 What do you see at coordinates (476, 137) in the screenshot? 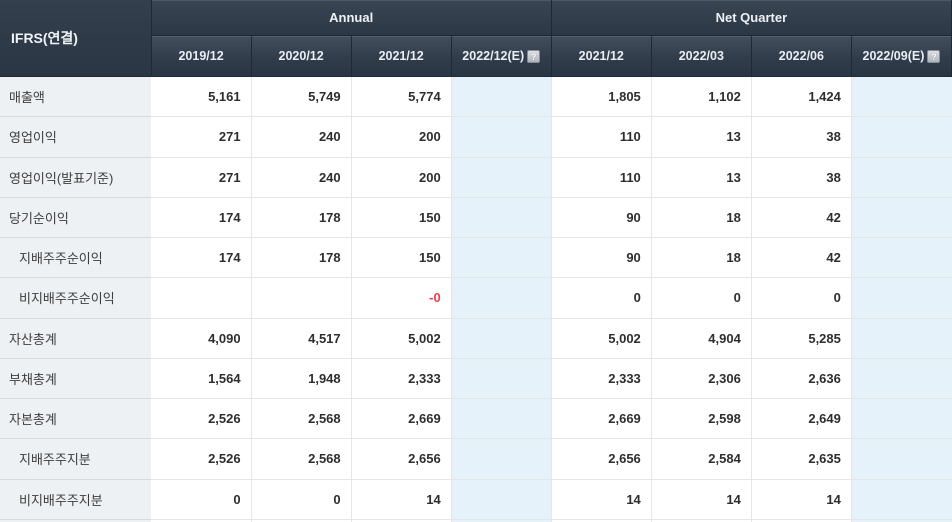
I see `table-row: 영업이익 271 240 200 110 13 38` at bounding box center [476, 137].